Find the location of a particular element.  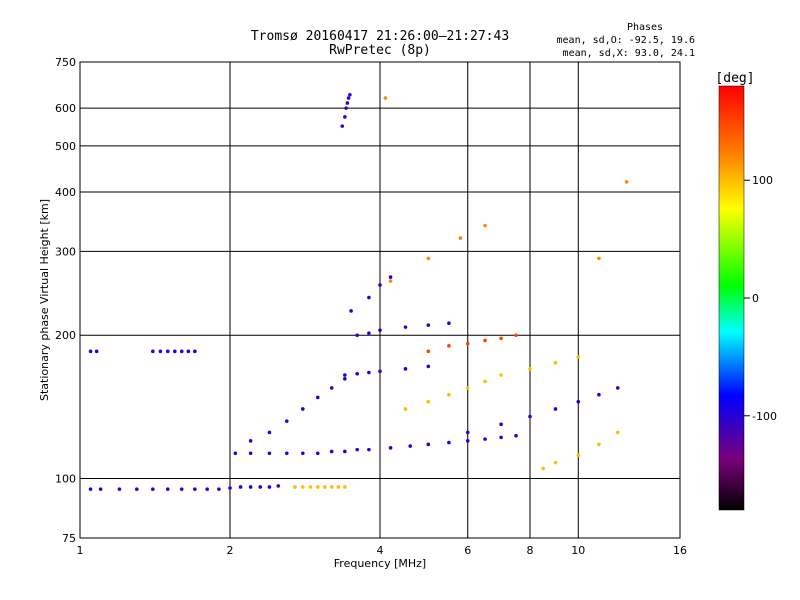

y-tick-label: 75 is located at coordinates (69, 538).